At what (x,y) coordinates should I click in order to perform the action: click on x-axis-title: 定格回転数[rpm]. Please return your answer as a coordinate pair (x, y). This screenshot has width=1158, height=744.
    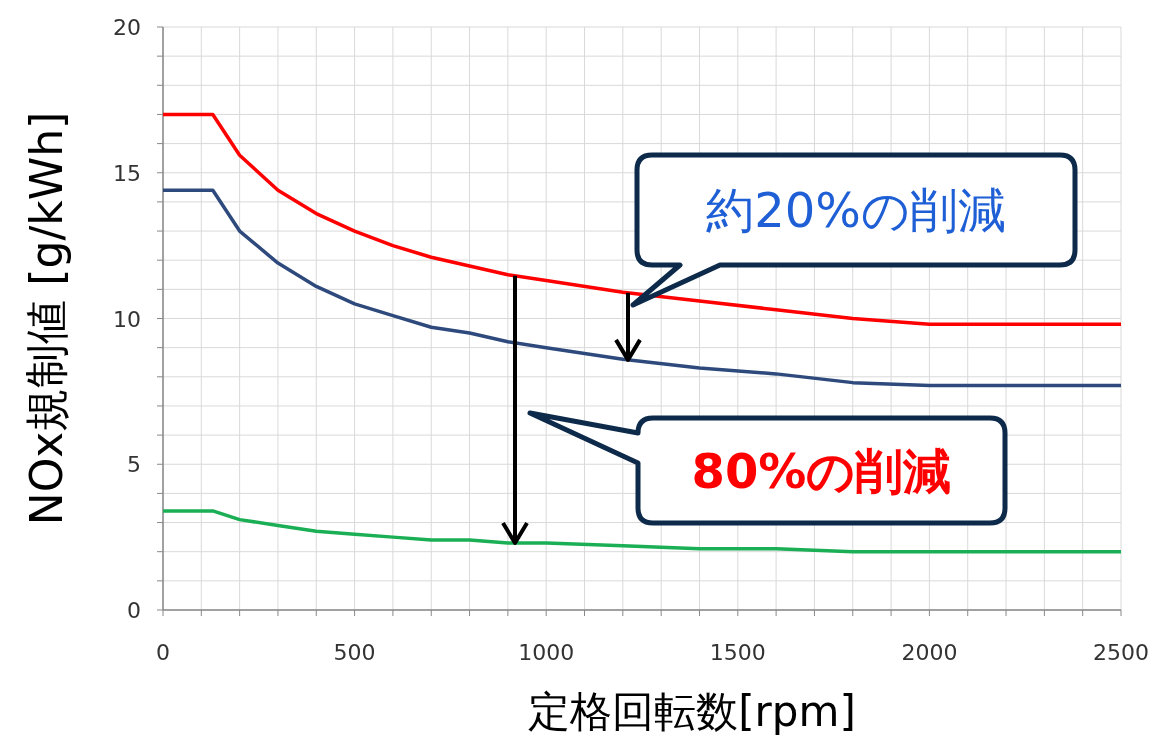
    Looking at the image, I should click on (692, 711).